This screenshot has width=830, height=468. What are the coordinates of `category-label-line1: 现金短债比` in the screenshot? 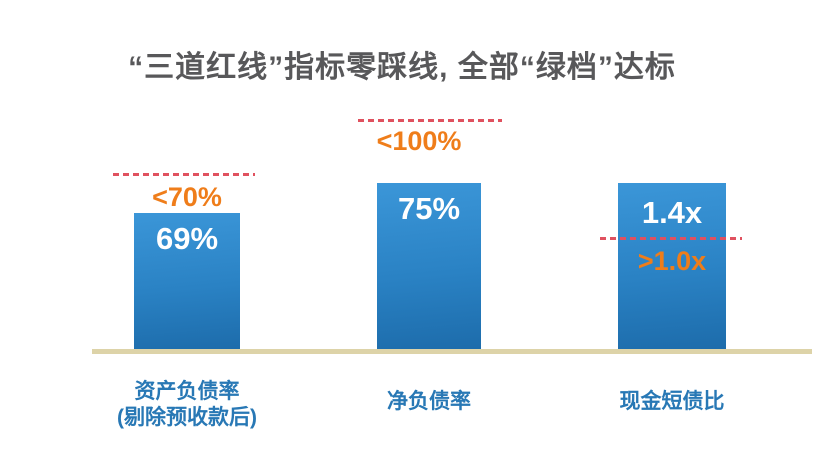 It's located at (672, 401).